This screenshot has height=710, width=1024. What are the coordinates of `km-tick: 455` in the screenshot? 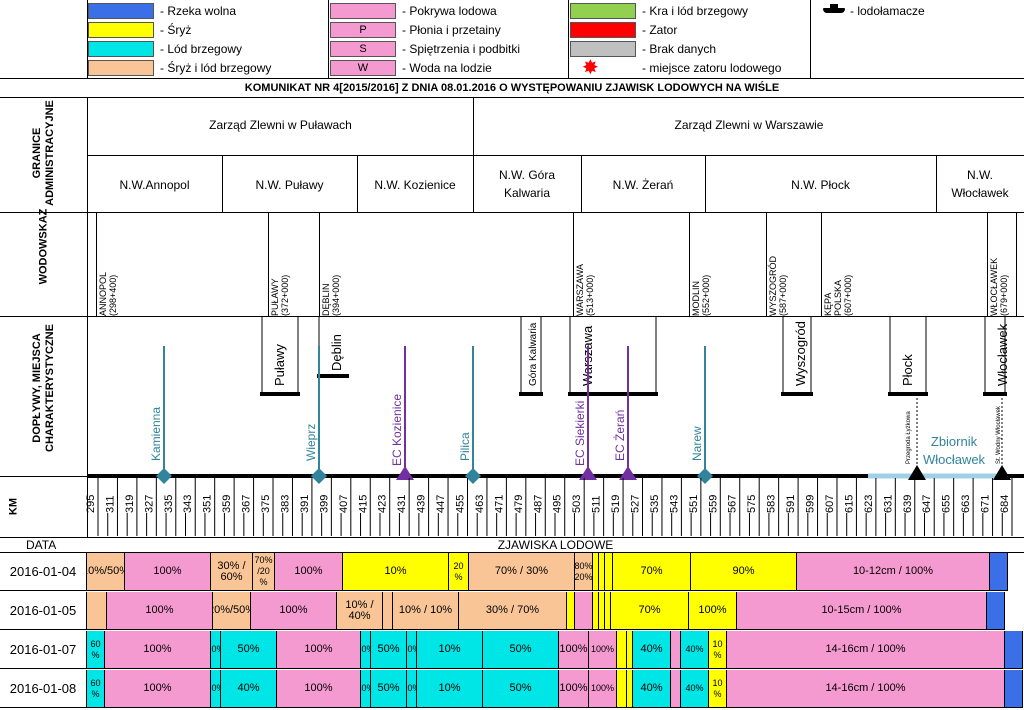 It's located at (466, 507).